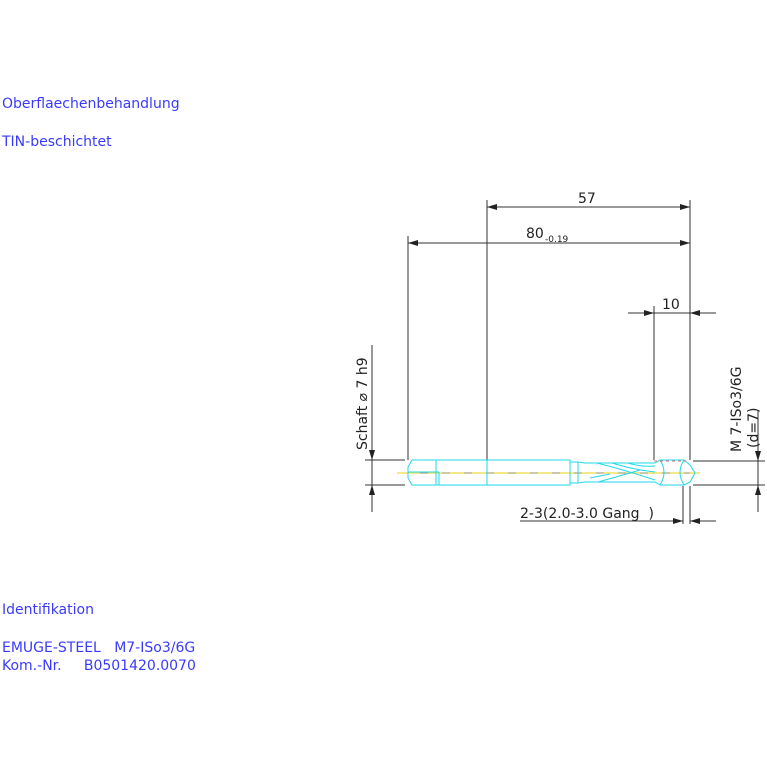 The width and height of the screenshot is (767, 767). I want to click on dim-chamfer-turns: 2-3(2.0-3.0 Gang ), so click(587, 514).